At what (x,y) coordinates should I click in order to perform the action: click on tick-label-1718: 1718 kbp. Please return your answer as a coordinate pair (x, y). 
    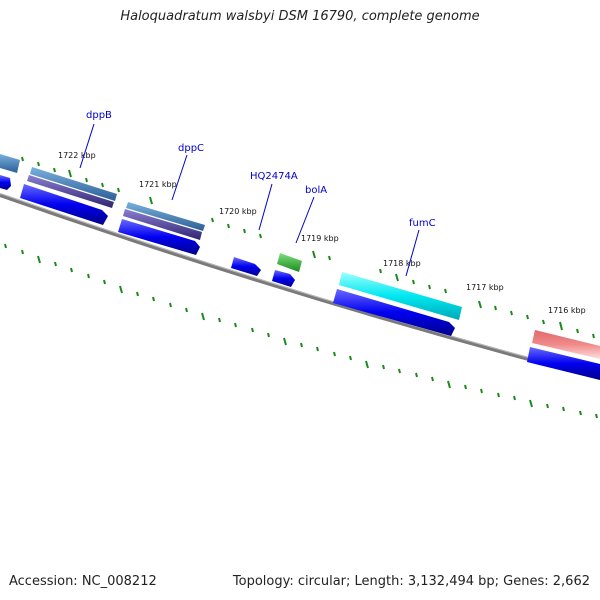
    Looking at the image, I should click on (402, 263).